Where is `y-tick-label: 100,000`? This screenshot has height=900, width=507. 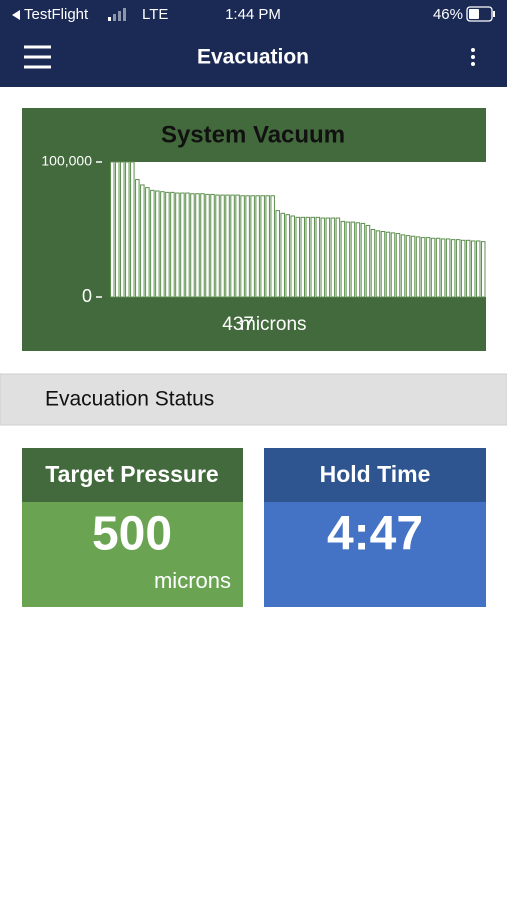 y-tick-label: 100,000 is located at coordinates (66, 161).